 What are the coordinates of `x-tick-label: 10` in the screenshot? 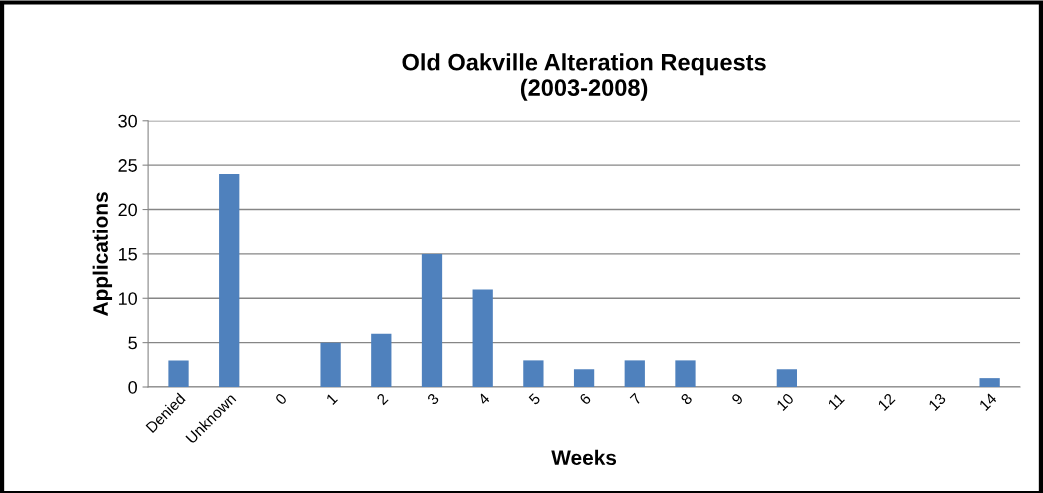 It's located at (785, 401).